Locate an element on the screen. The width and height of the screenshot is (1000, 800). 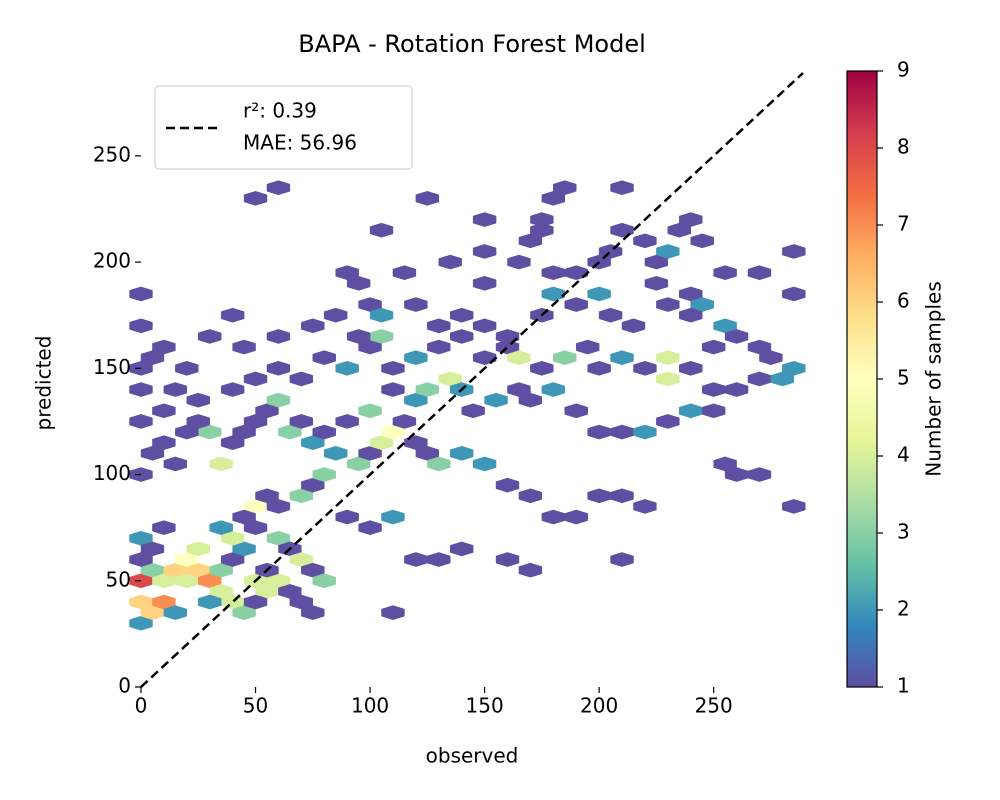
y-tick-label: 250 is located at coordinates (112, 154).